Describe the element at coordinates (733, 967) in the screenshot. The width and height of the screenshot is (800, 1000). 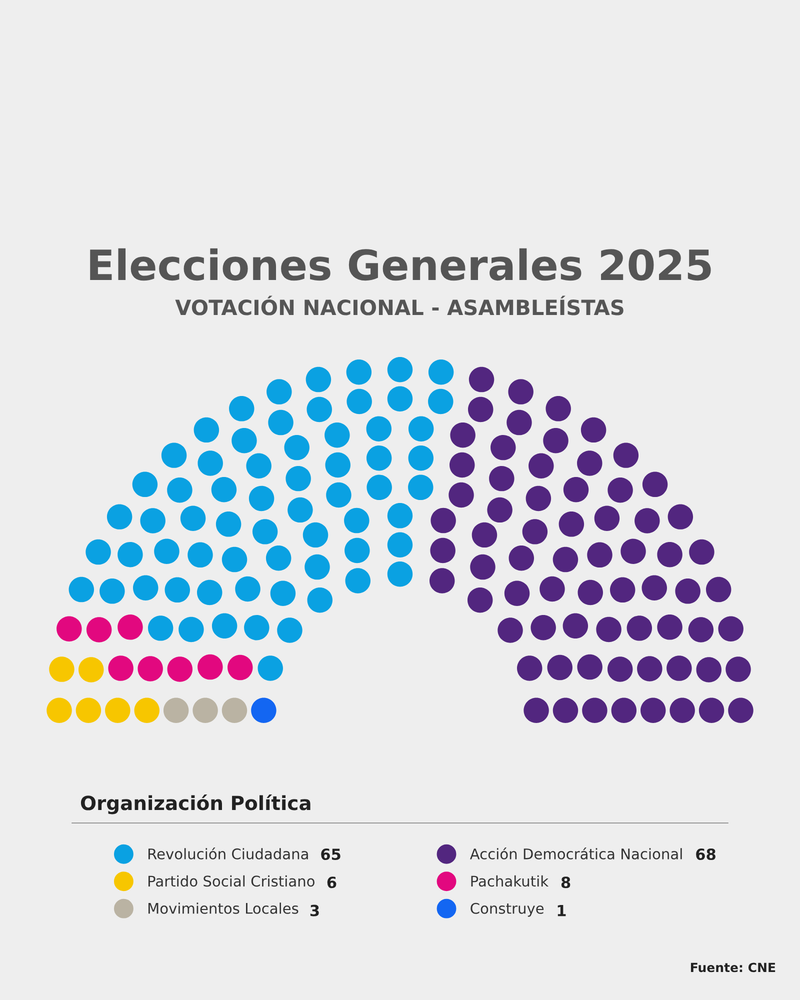
I see `source-note: Fuente: CNE` at that location.